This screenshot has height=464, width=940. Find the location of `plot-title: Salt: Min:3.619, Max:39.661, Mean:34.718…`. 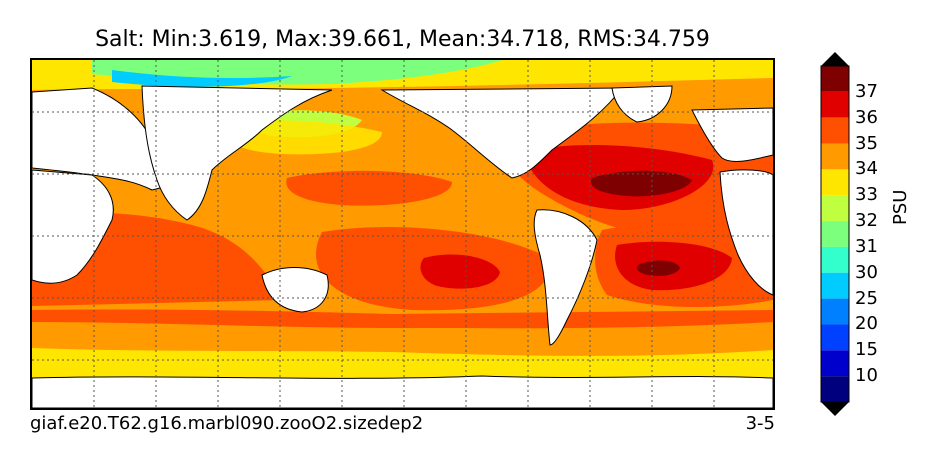

plot-title: Salt: Min:3.619, Max:39.661, Mean:34.718… is located at coordinates (402, 39).